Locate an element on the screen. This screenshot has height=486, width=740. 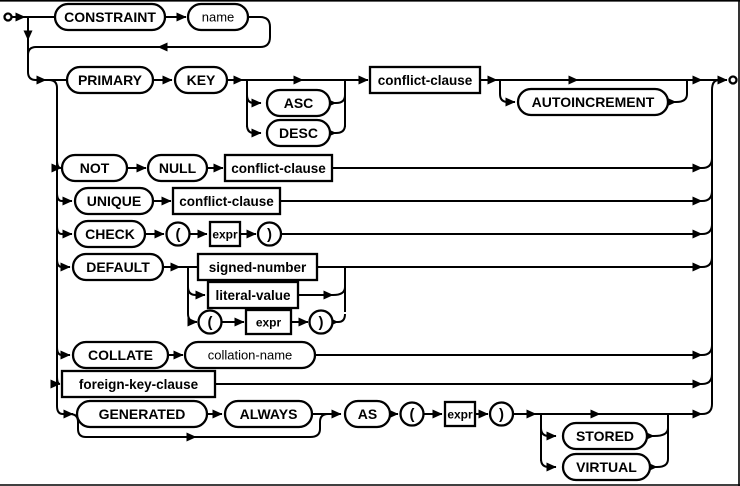
node-check-lparen: ( is located at coordinates (178, 234).